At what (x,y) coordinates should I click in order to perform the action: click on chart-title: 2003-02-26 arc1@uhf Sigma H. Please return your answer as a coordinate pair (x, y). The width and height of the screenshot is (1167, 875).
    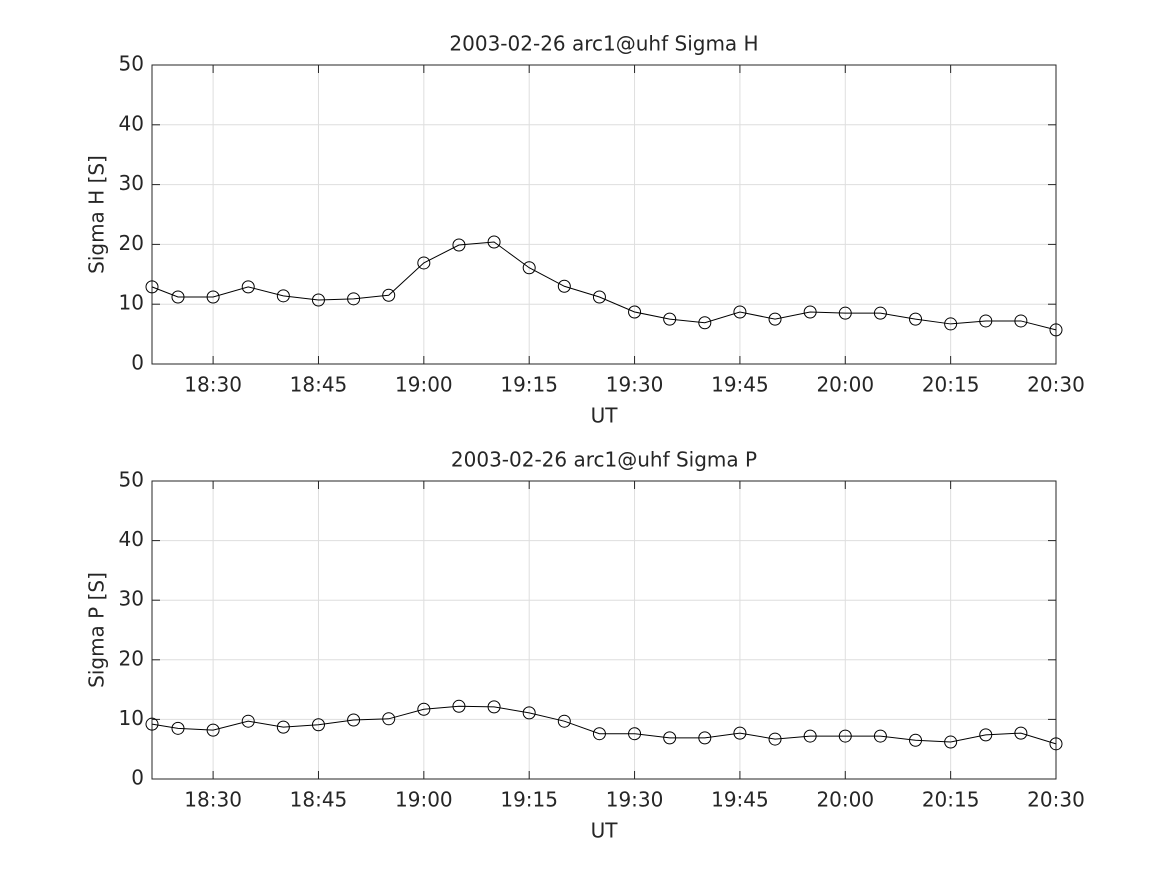
    Looking at the image, I should click on (603, 44).